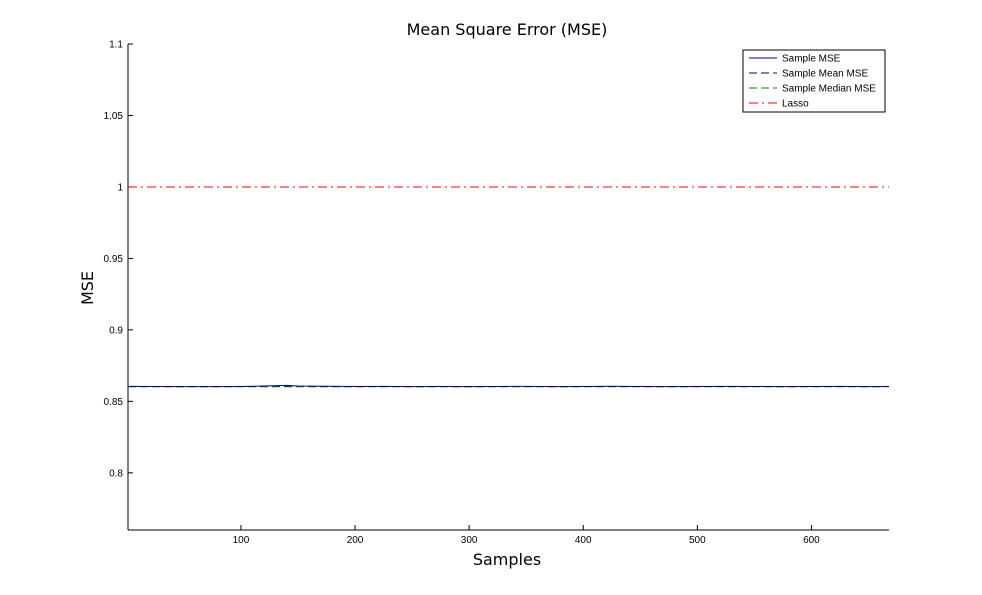  What do you see at coordinates (697, 540) in the screenshot?
I see `x-tick-label: 500` at bounding box center [697, 540].